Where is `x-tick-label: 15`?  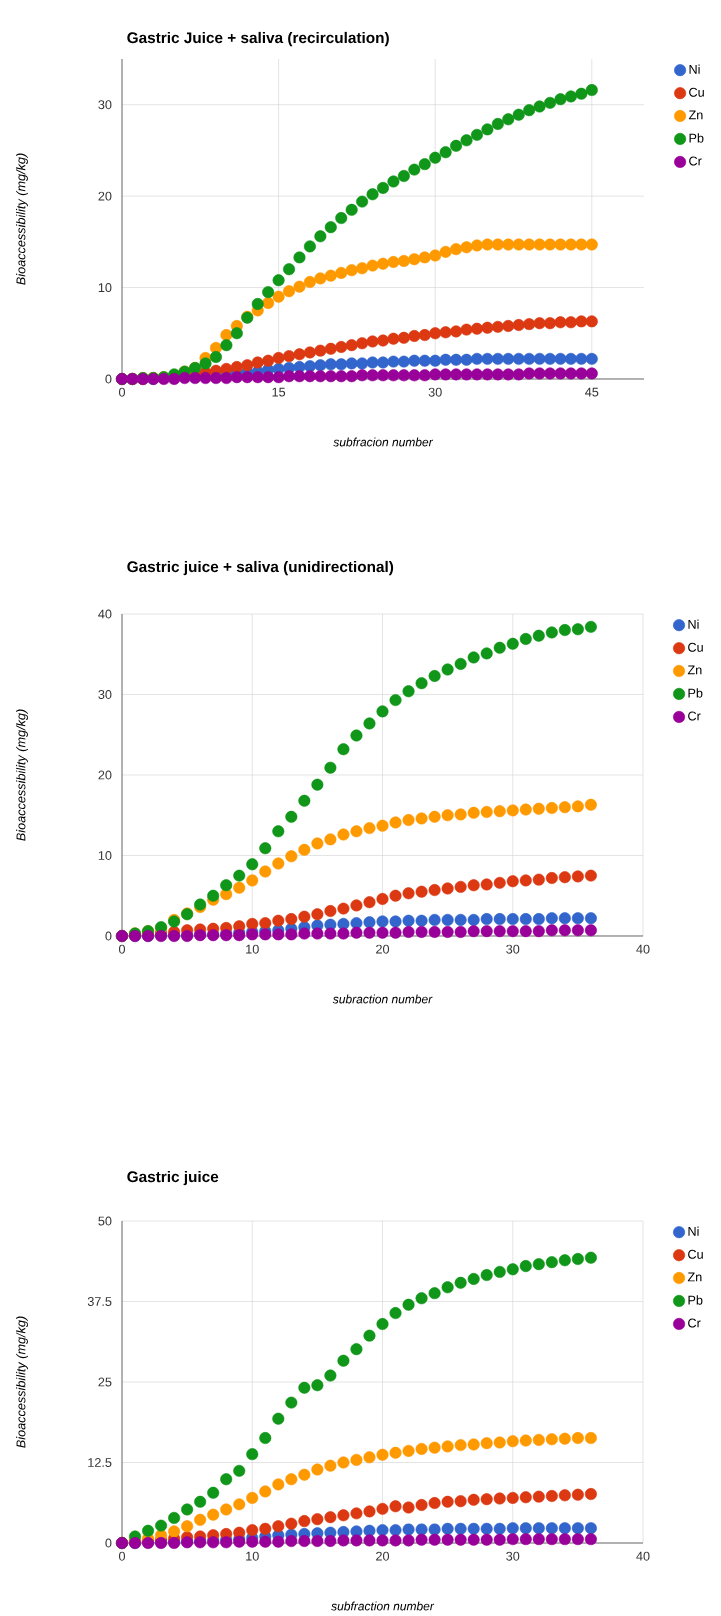
x-tick-label: 15 is located at coordinates (279, 392).